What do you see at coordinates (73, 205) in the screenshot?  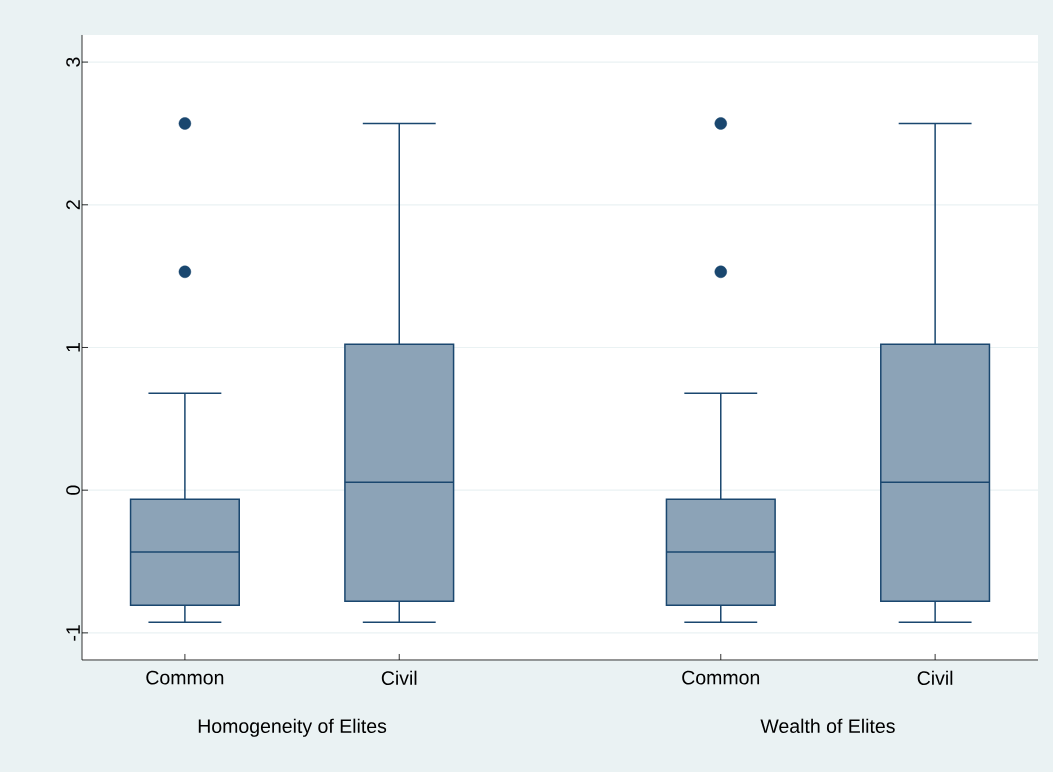 I see `y-tick-label: 2` at bounding box center [73, 205].